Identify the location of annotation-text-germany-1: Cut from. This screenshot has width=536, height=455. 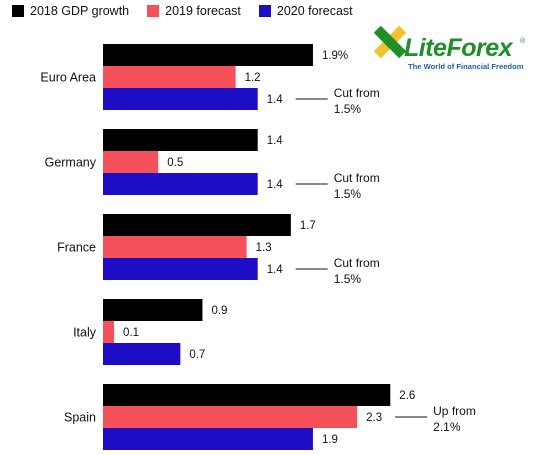
(357, 178).